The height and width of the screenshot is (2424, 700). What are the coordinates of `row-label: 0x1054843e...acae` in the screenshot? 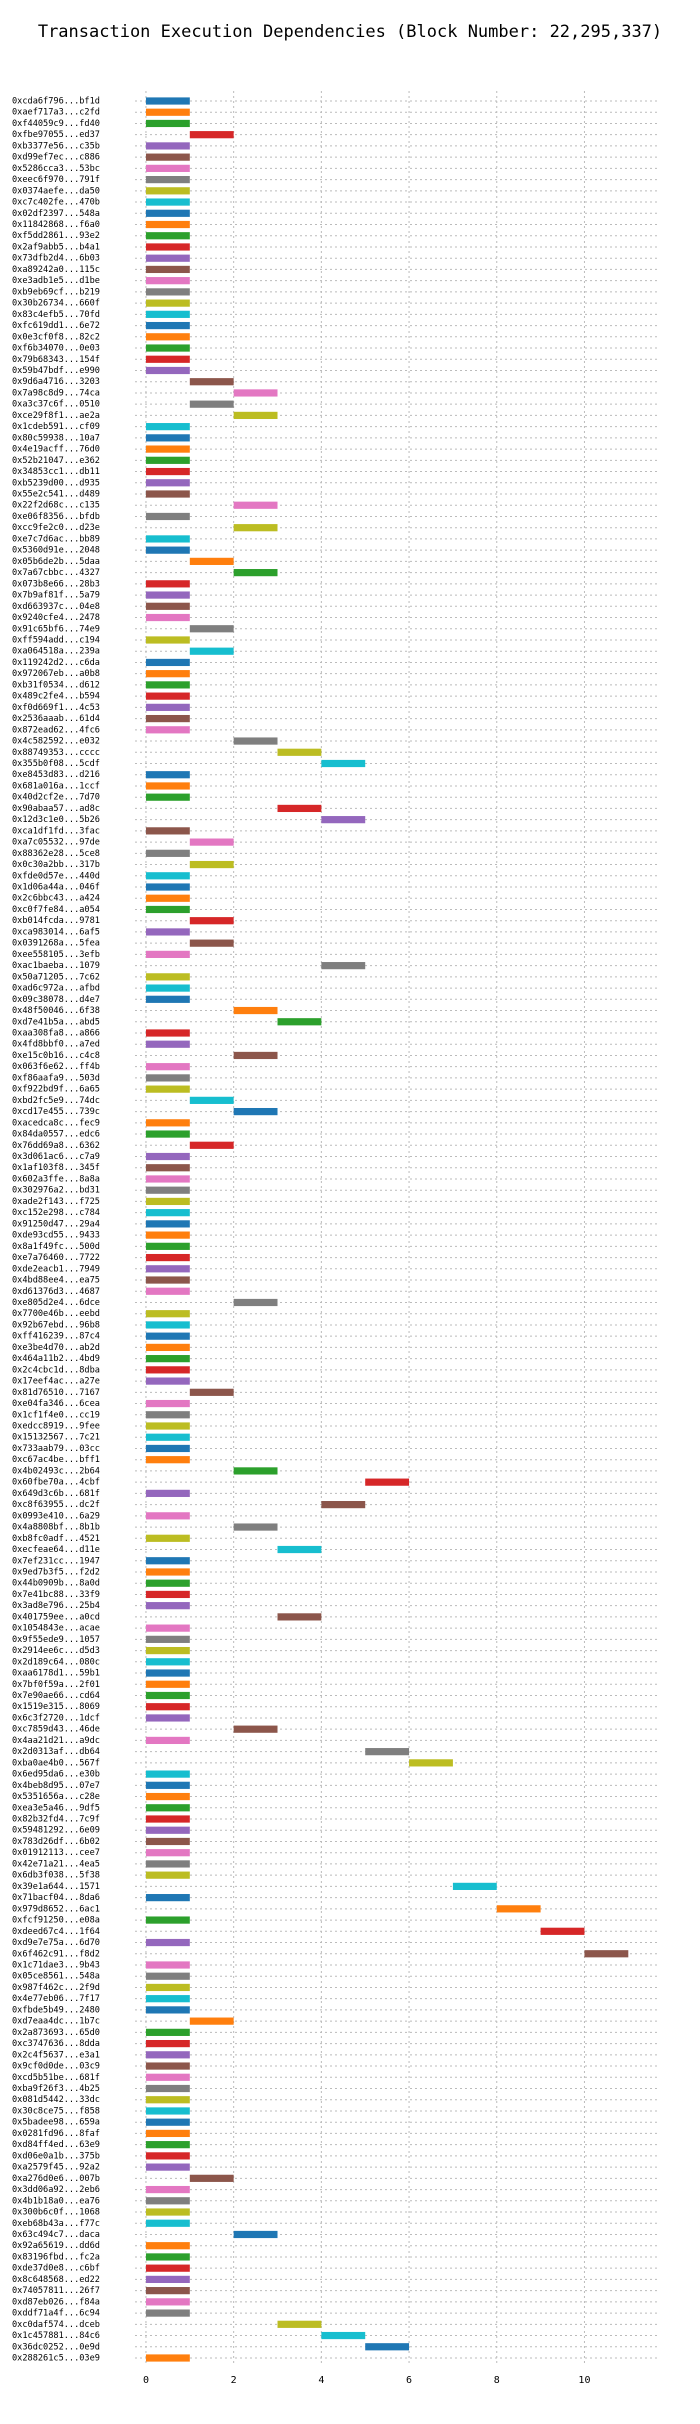 It's located at (56, 1629).